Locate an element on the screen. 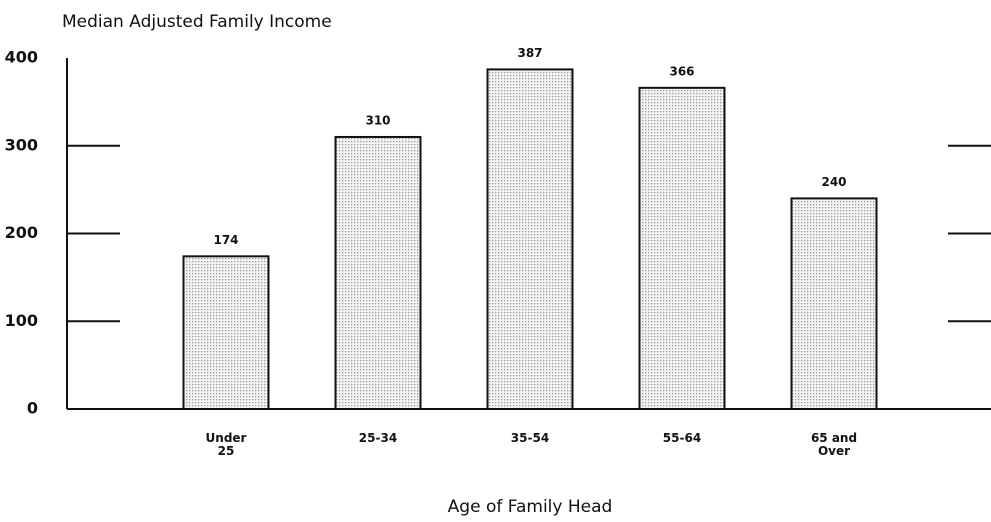 The width and height of the screenshot is (991, 522). value-label: 310 is located at coordinates (377, 120).